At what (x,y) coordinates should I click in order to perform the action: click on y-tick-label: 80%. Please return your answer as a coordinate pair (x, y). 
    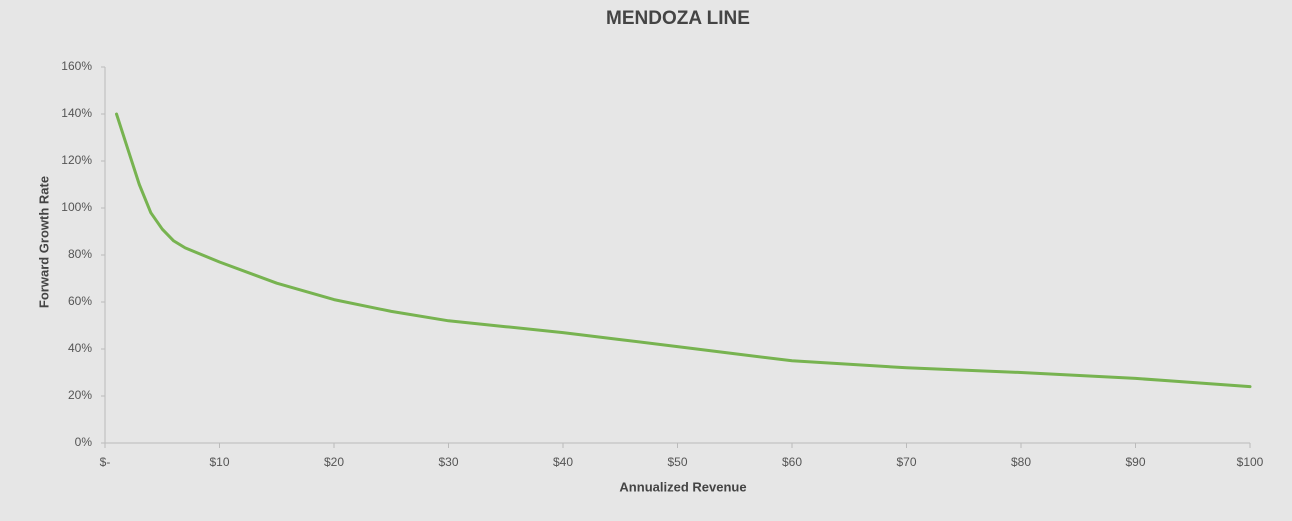
    Looking at the image, I should click on (80, 254).